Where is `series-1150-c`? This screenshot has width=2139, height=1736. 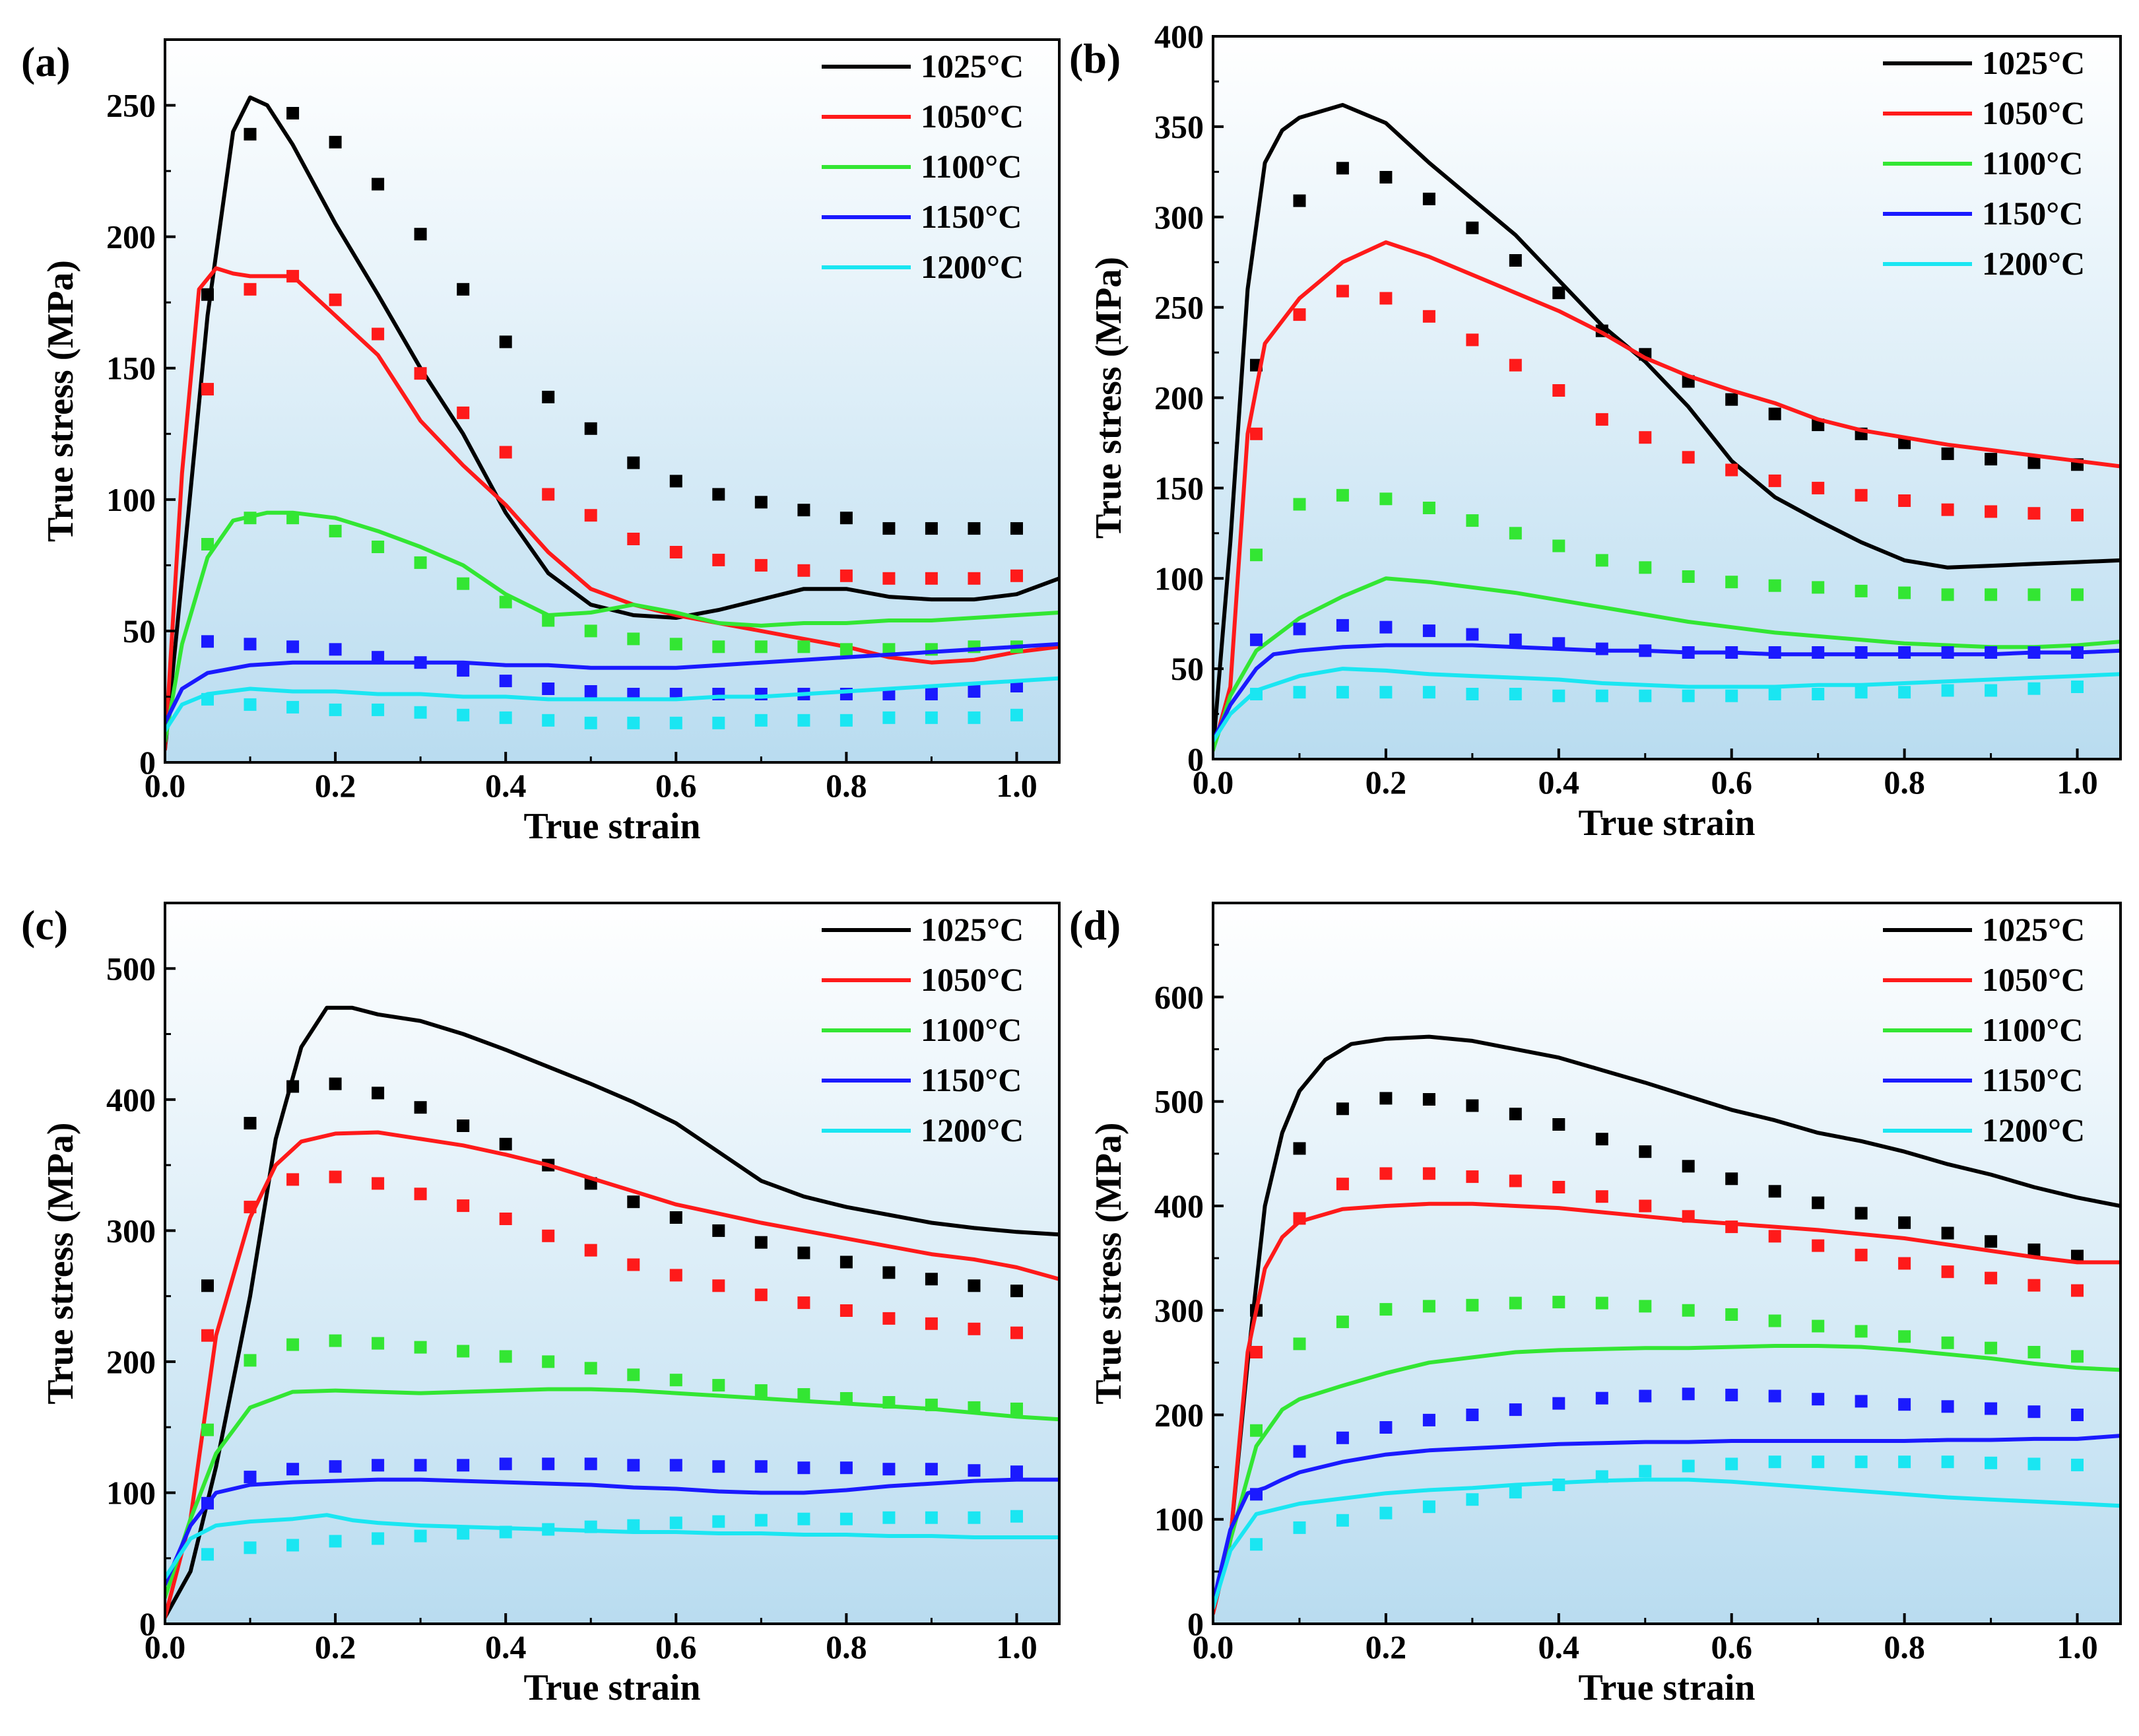 series-1150-c is located at coordinates (612, 1522).